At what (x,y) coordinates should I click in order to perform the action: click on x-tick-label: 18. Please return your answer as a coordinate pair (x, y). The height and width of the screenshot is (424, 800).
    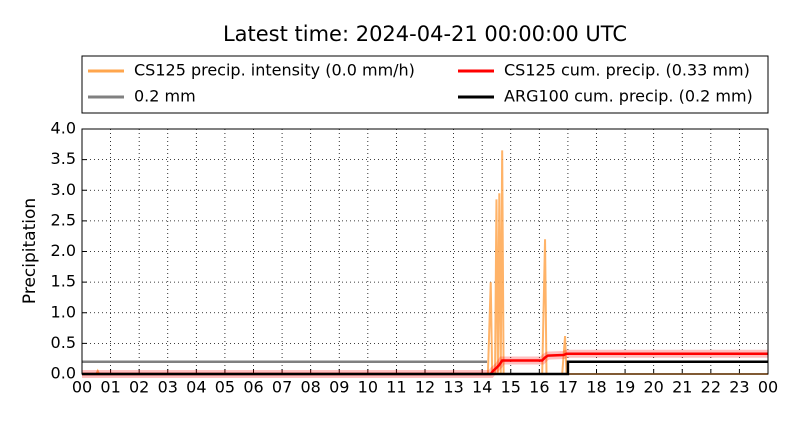
    Looking at the image, I should click on (596, 387).